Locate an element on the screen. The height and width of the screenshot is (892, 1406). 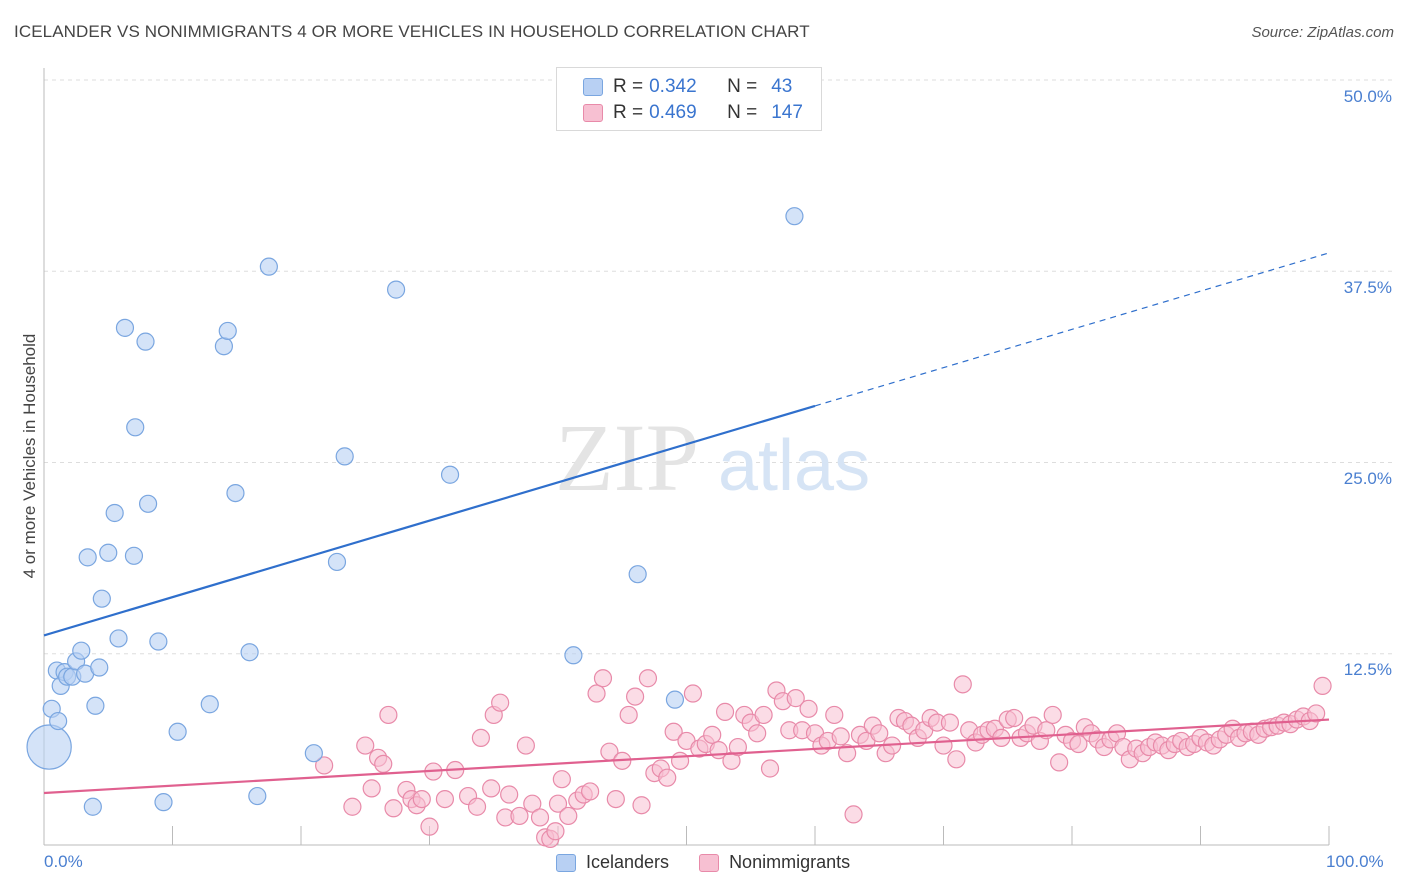
legend-row-nonimmigrants: R = 0.469 N = 147 is located at coordinates (693, 113).